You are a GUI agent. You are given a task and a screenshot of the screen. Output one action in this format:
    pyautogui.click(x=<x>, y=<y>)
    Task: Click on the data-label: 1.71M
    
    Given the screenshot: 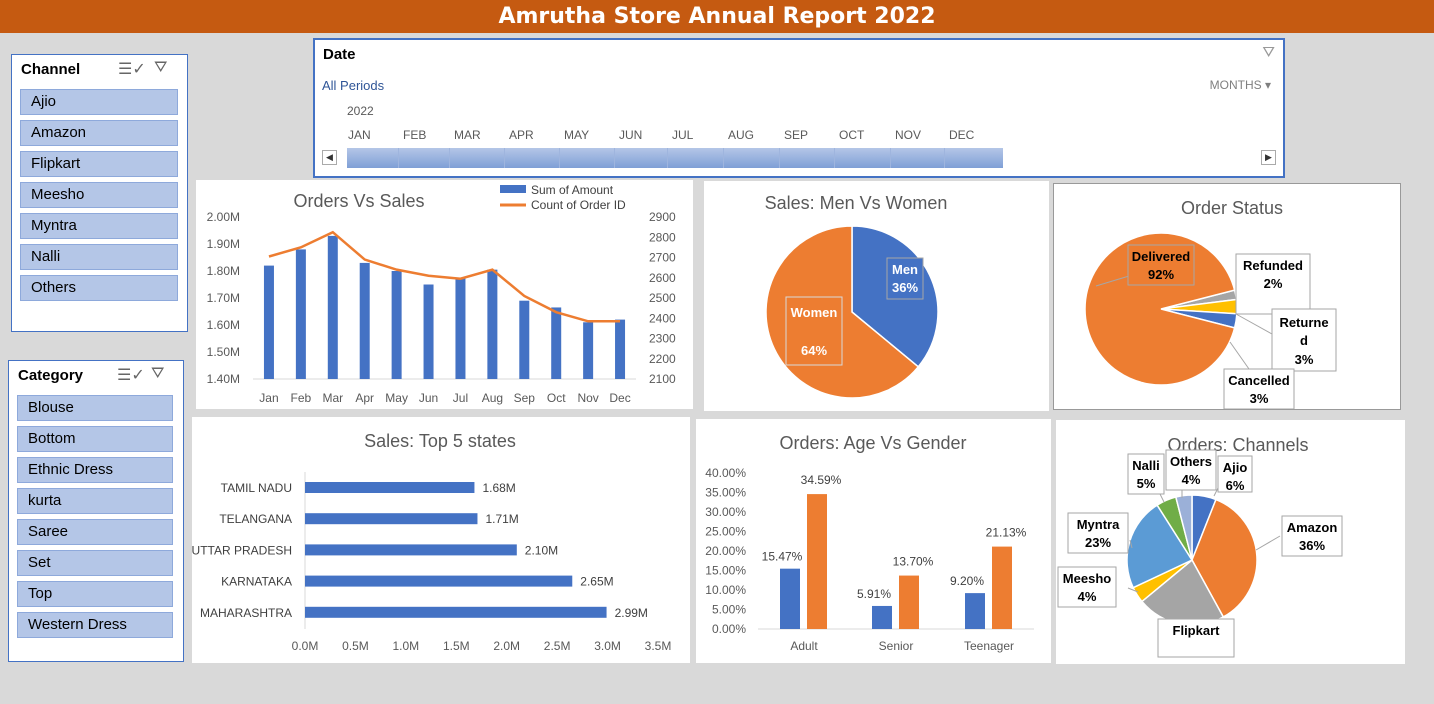 What is the action you would take?
    pyautogui.click(x=501, y=519)
    